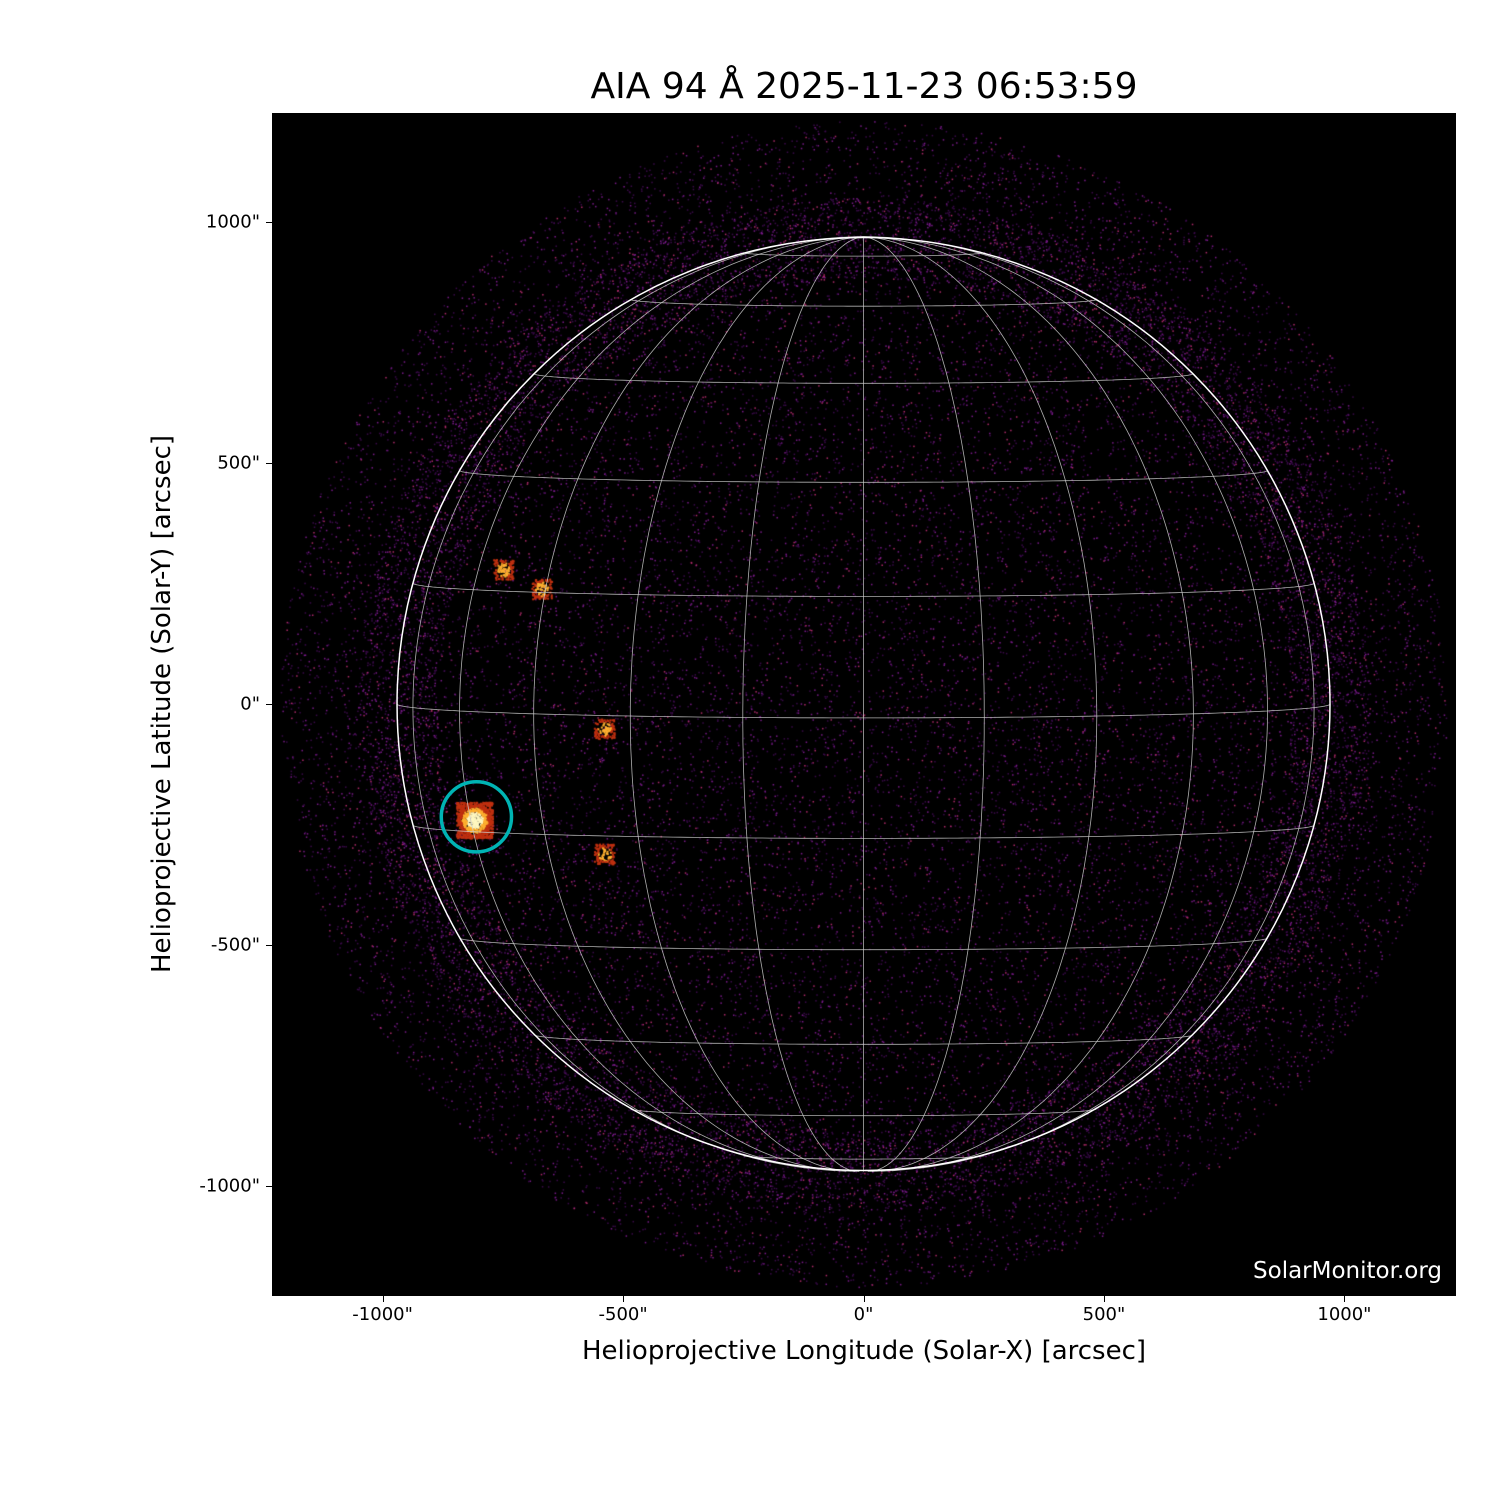 The height and width of the screenshot is (1500, 1500). Describe the element at coordinates (250, 704) in the screenshot. I see `y-tick-label: 0"` at that location.